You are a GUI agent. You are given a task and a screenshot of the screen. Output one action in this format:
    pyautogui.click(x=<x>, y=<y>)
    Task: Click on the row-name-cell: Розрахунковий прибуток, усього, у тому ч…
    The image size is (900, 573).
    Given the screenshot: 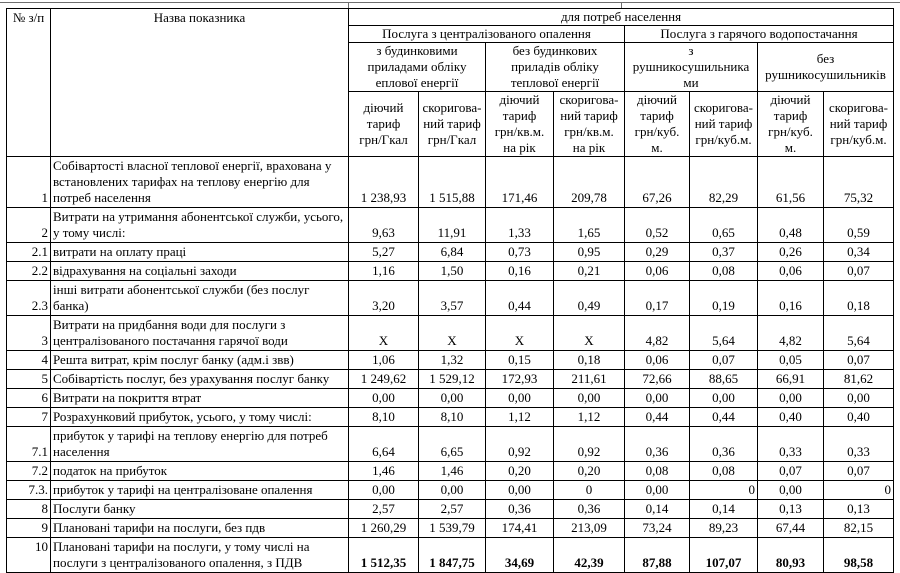 What is the action you would take?
    pyautogui.click(x=199, y=417)
    